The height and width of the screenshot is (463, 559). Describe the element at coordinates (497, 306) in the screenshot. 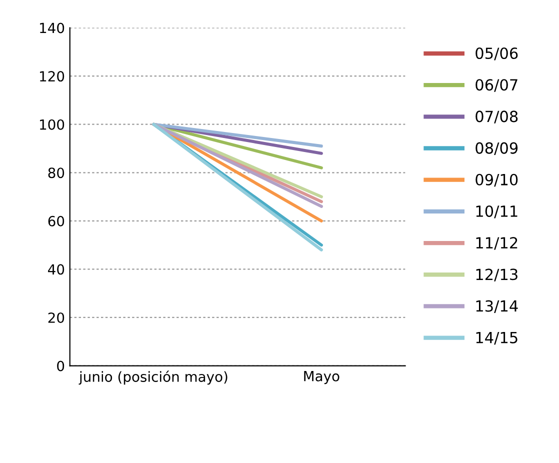

I see `legend-label: 13/14` at that location.